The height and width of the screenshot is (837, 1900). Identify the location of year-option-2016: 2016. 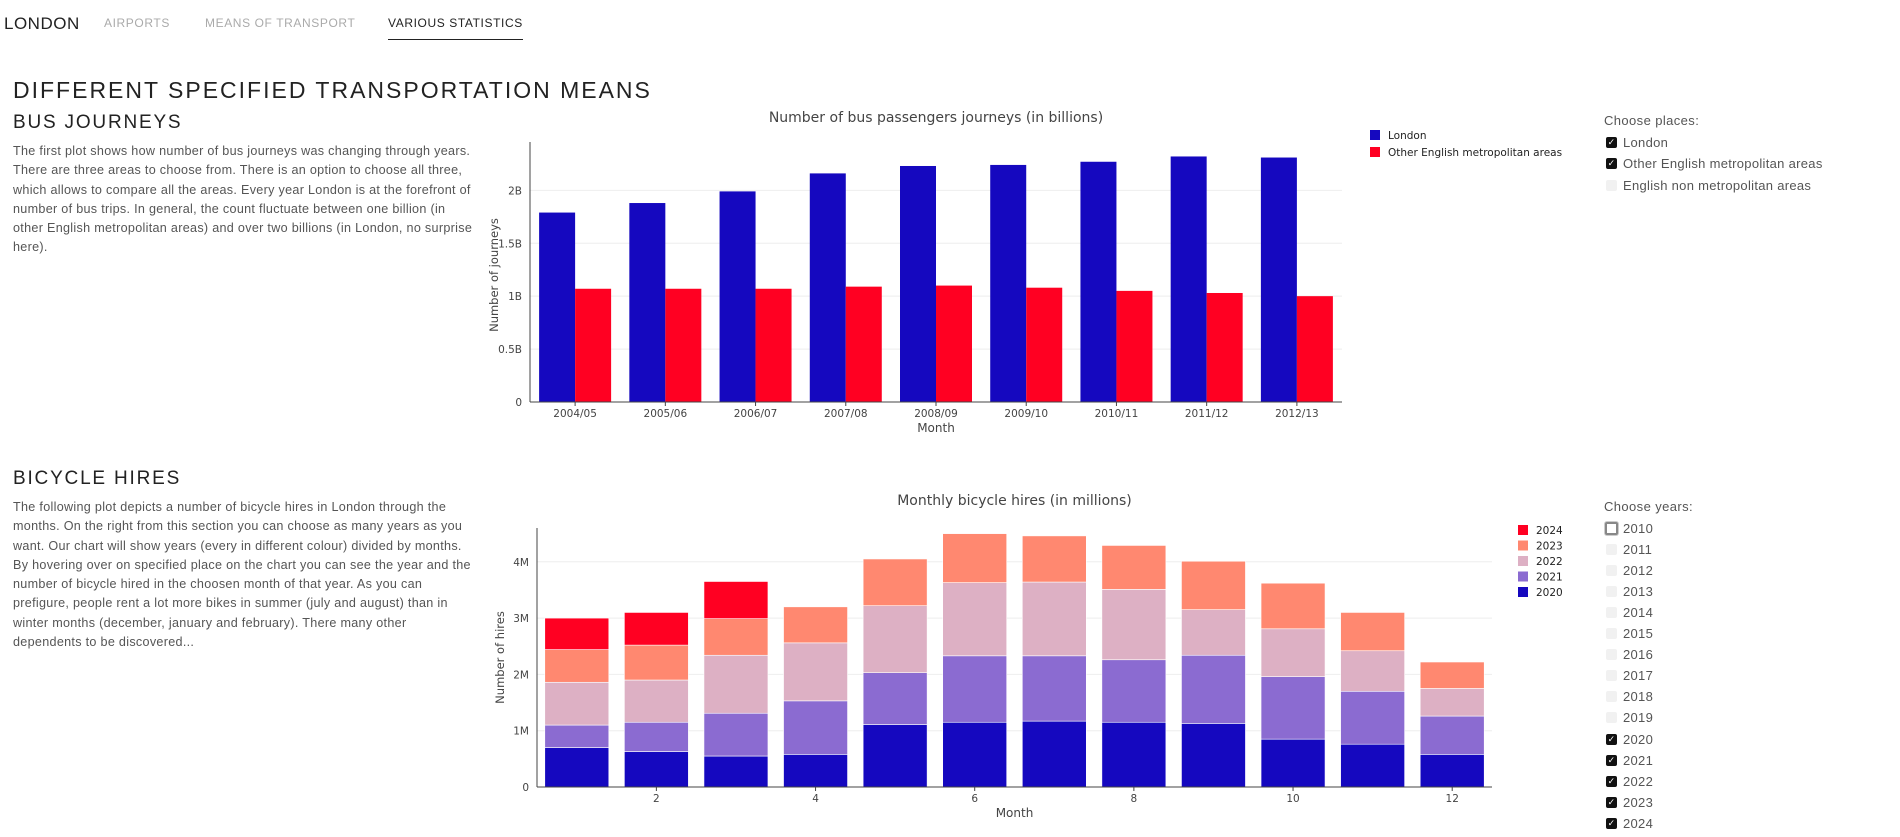
(1629, 655).